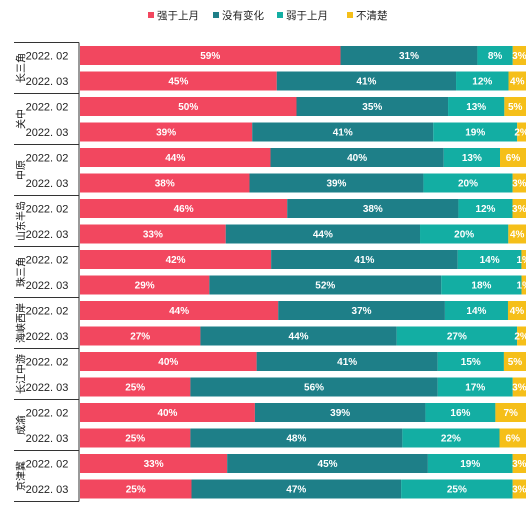  What do you see at coordinates (323, 235) in the screenshot?
I see `data-label: 44%` at bounding box center [323, 235].